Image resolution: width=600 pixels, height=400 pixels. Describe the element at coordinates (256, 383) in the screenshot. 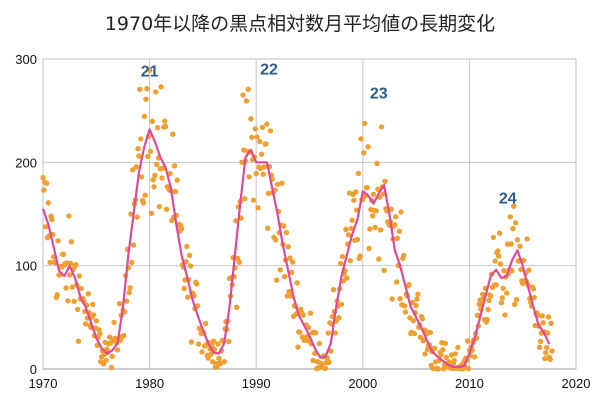

I see `x-tick-label: 1990` at that location.